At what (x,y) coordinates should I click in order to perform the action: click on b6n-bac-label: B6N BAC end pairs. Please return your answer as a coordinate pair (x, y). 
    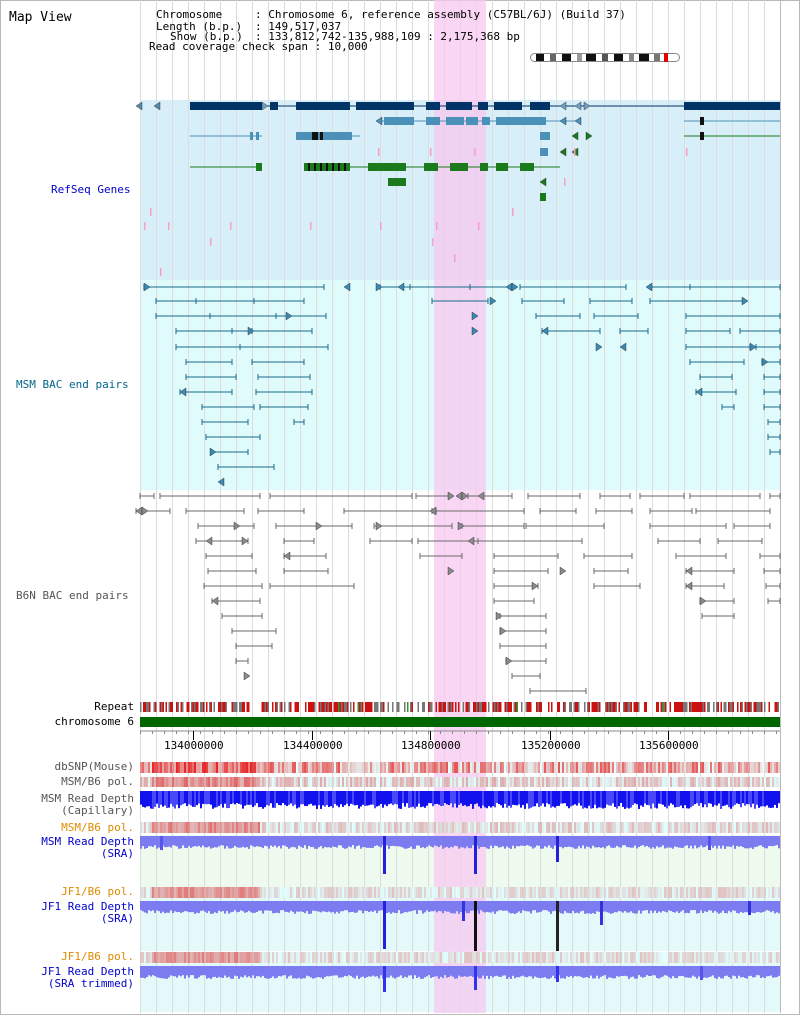
    Looking at the image, I should click on (72, 595).